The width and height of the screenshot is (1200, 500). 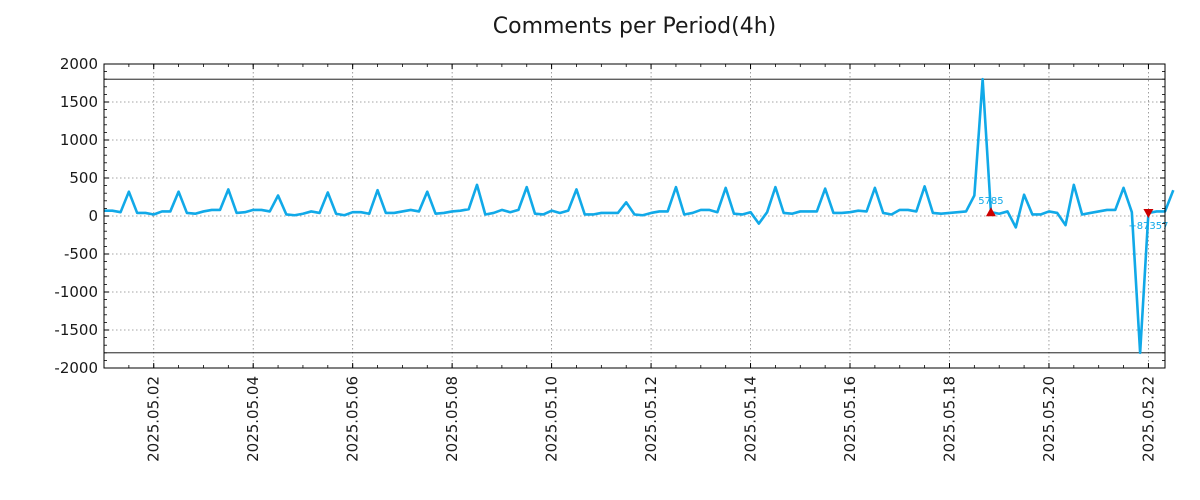 I want to click on x-tick-label: 2025.05.16, so click(x=850, y=419).